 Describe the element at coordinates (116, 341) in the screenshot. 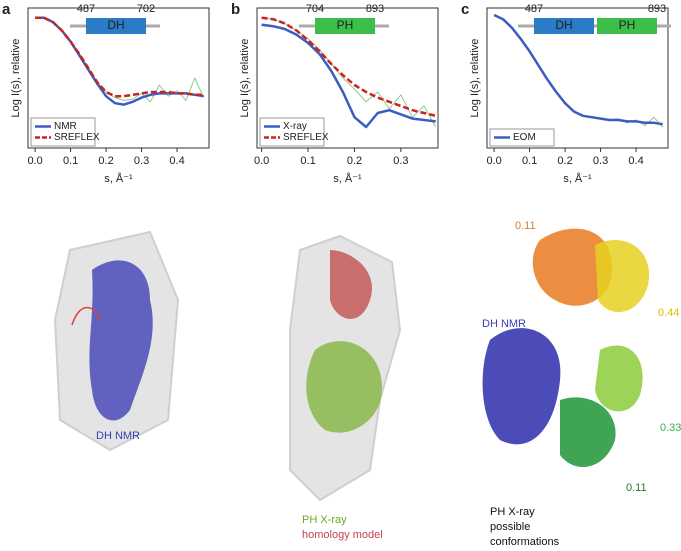

I see `structure-a` at that location.